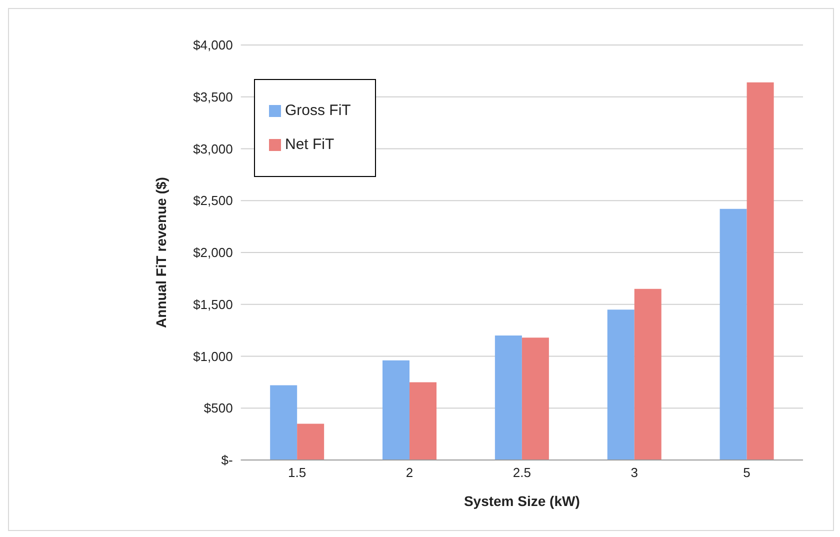 The image size is (840, 537). I want to click on y-tick-label: $3,500, so click(213, 96).